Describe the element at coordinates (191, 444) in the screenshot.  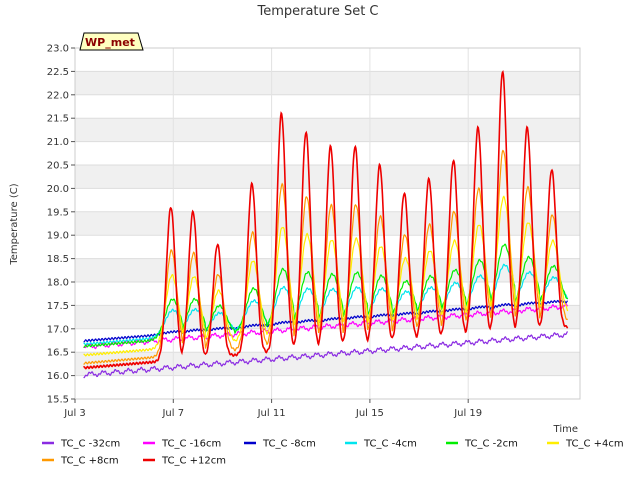
I see `legend-label: TC_C -16cm` at that location.